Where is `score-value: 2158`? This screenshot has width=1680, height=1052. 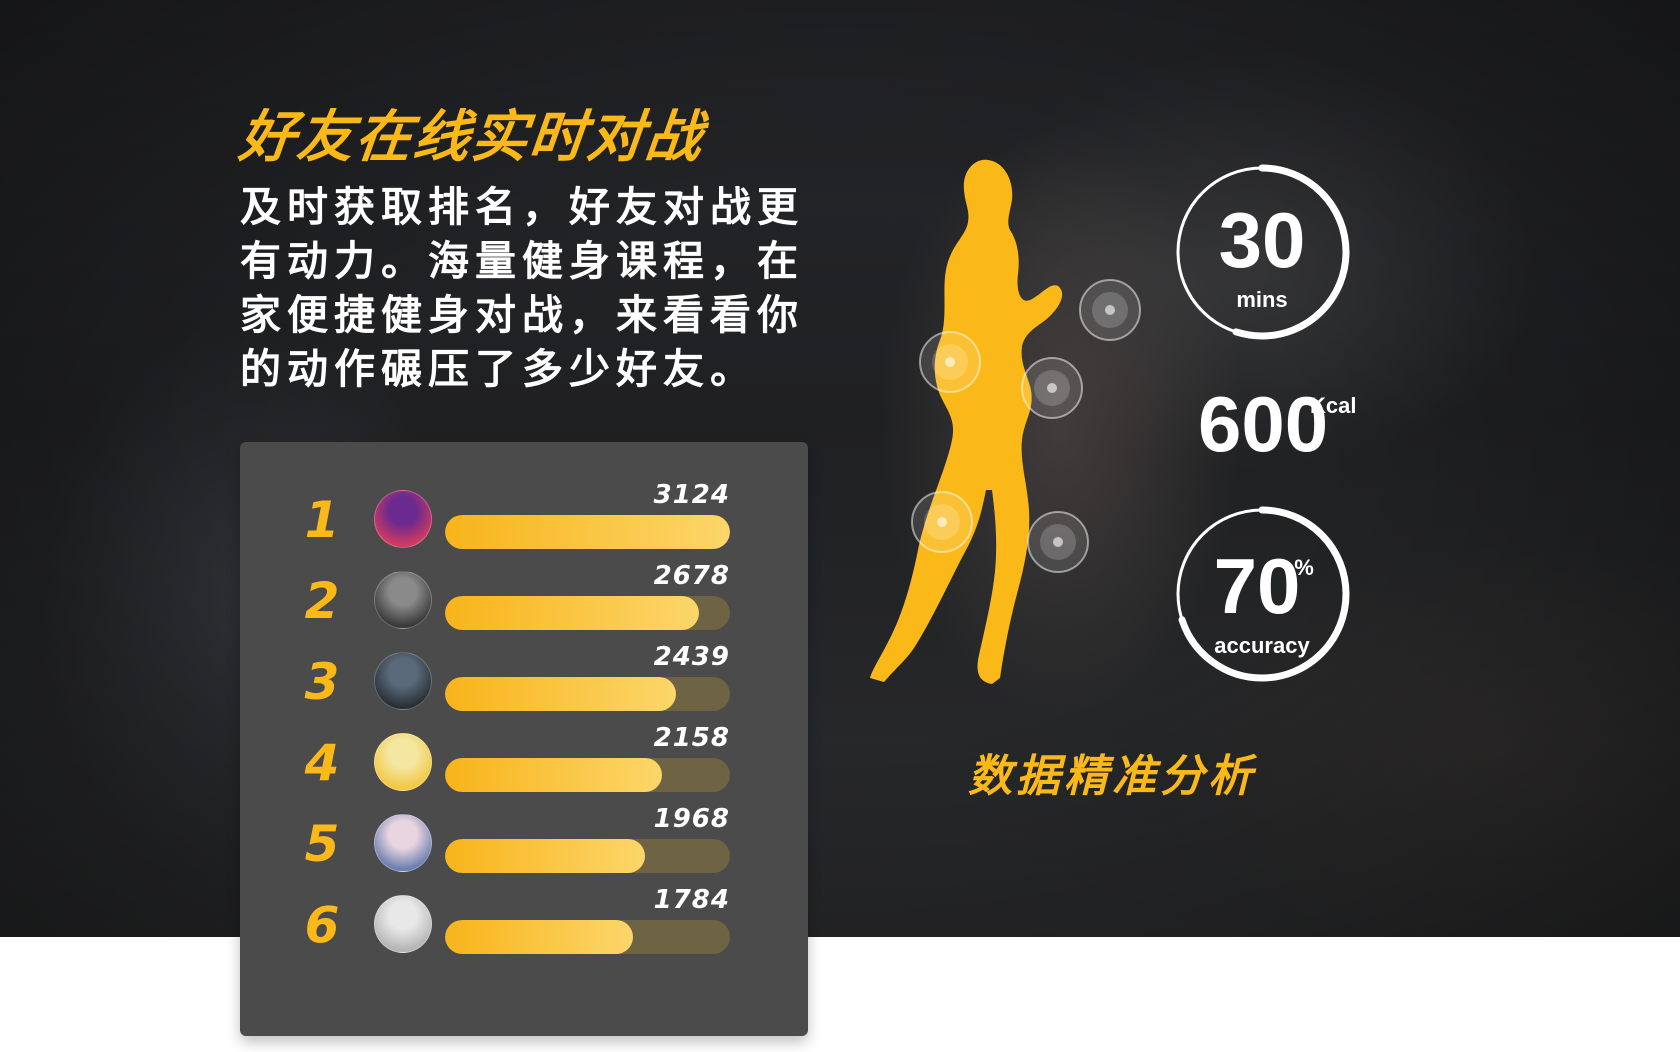 score-value: 2158 is located at coordinates (691, 738).